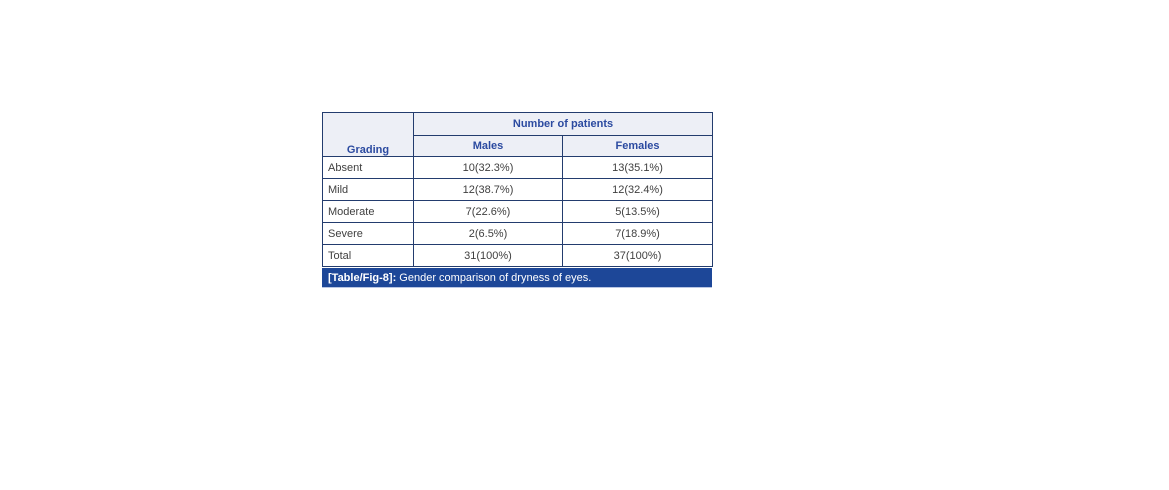 The height and width of the screenshot is (490, 1169). Describe the element at coordinates (368, 211) in the screenshot. I see `grading-cell: Moderate` at that location.